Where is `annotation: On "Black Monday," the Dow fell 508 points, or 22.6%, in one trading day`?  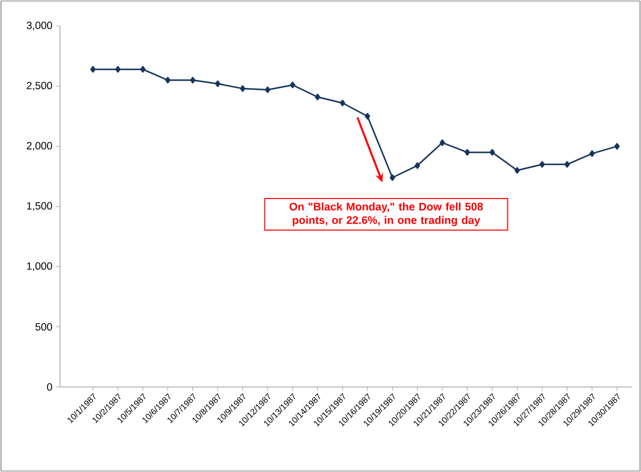
annotation: On "Black Monday," the Dow fell 508 points, or 22.6%, in one trading day is located at coordinates (386, 214).